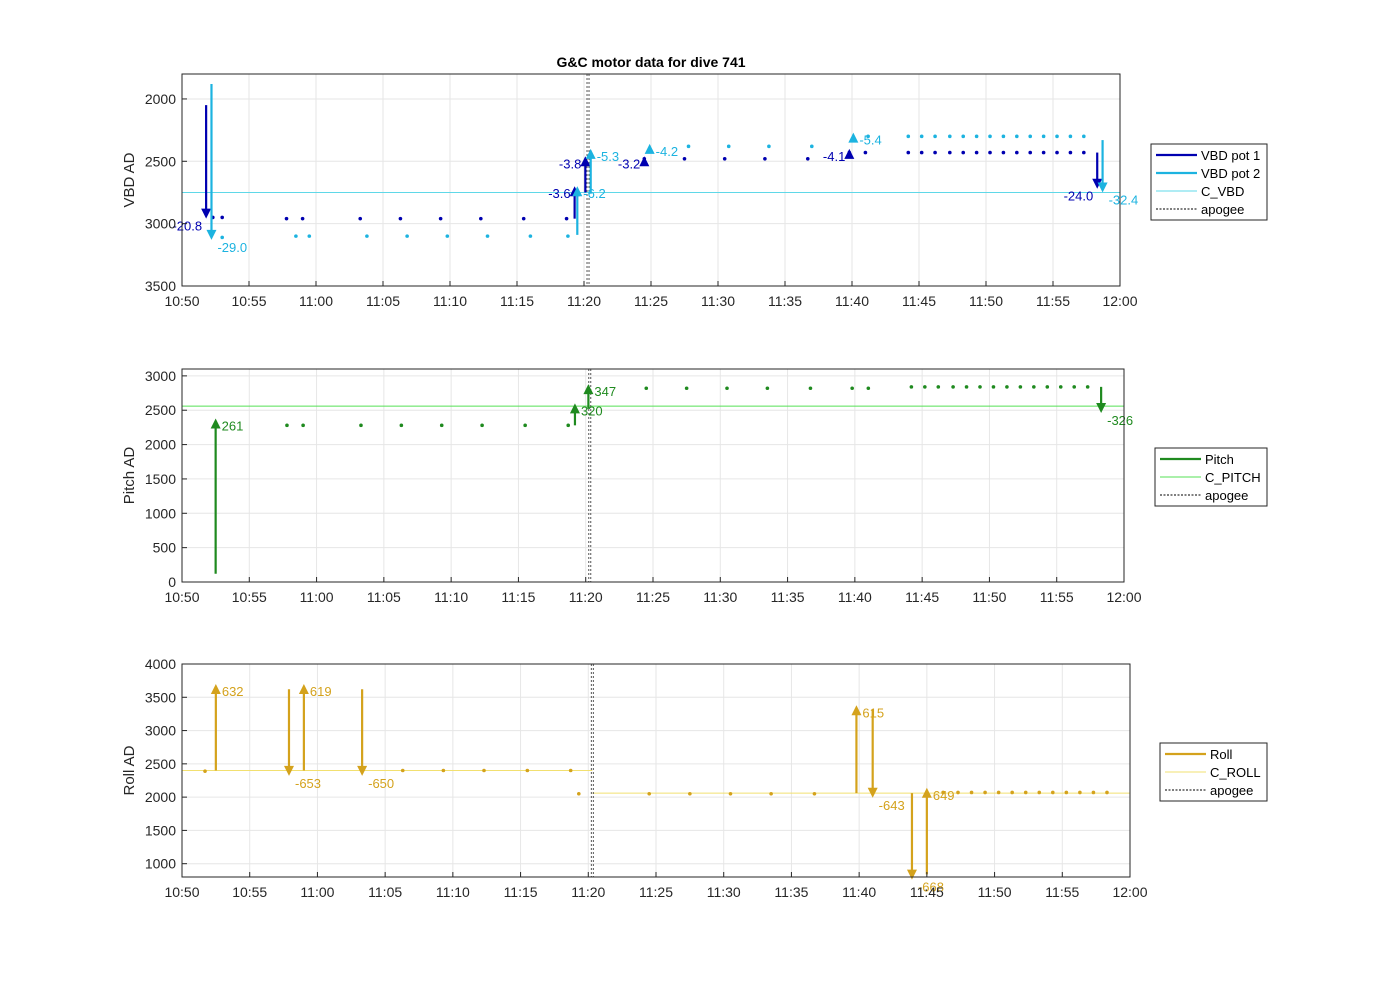  I want to click on data-label: 261, so click(233, 425).